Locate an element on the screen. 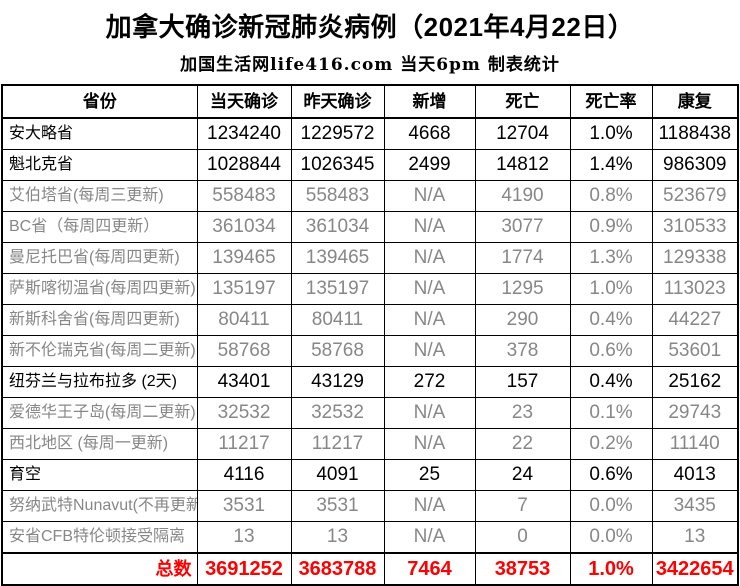 This screenshot has height=586, width=740. cell-deaths: 290 is located at coordinates (522, 320).